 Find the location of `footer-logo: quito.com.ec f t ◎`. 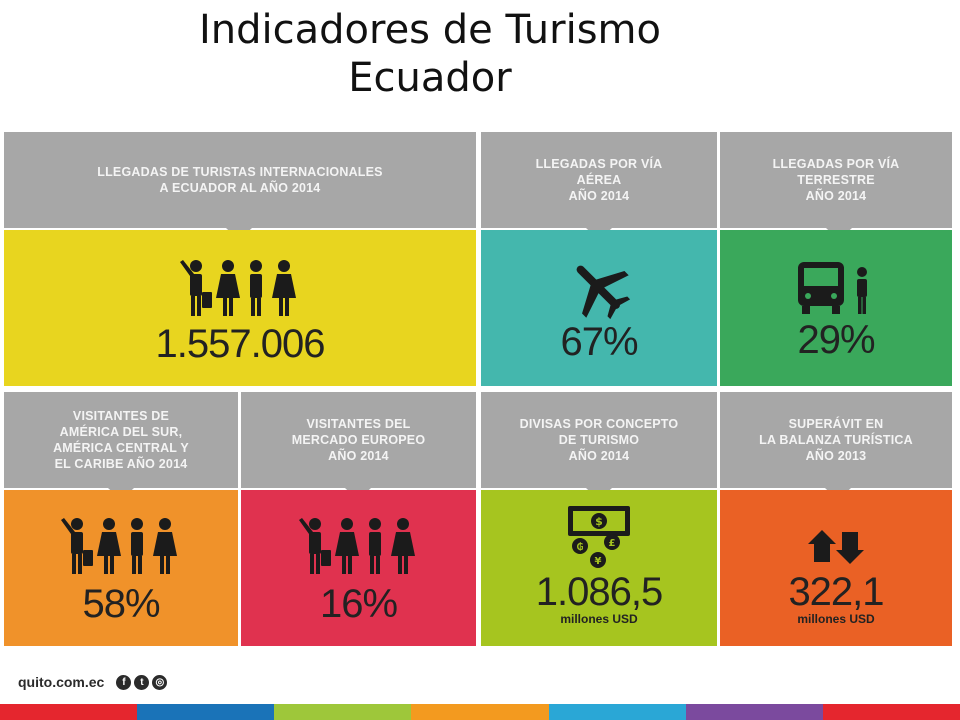

footer-logo: quito.com.ec f t ◎ is located at coordinates (93, 682).